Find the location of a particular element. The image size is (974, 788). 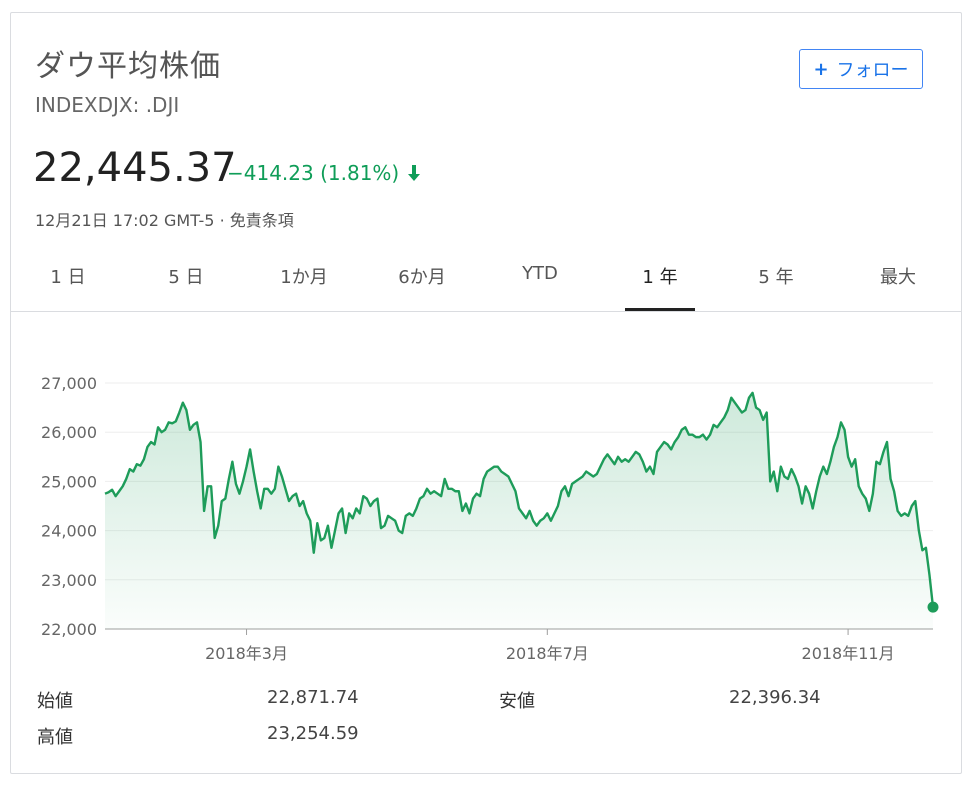

active-tab-indicator is located at coordinates (660, 309).